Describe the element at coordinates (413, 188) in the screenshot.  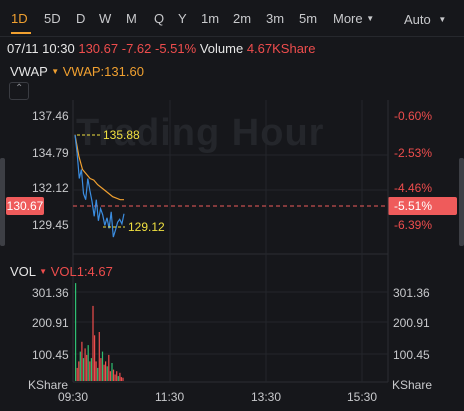
I see `pct-axis-tick: -4.46%` at that location.